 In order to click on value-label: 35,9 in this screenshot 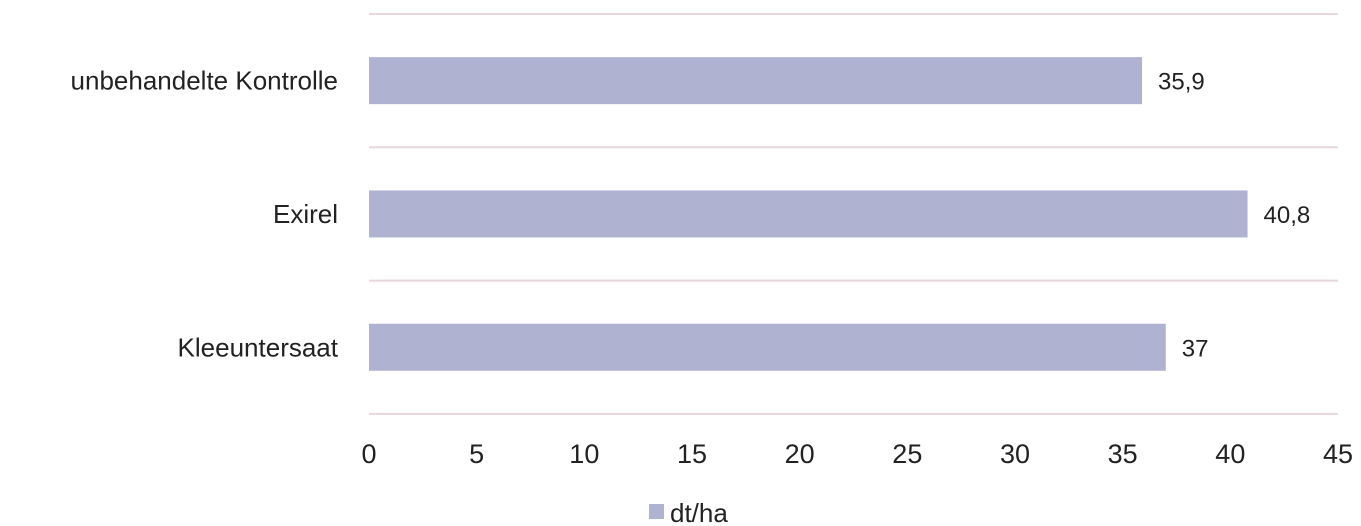, I will do `click(1181, 82)`.